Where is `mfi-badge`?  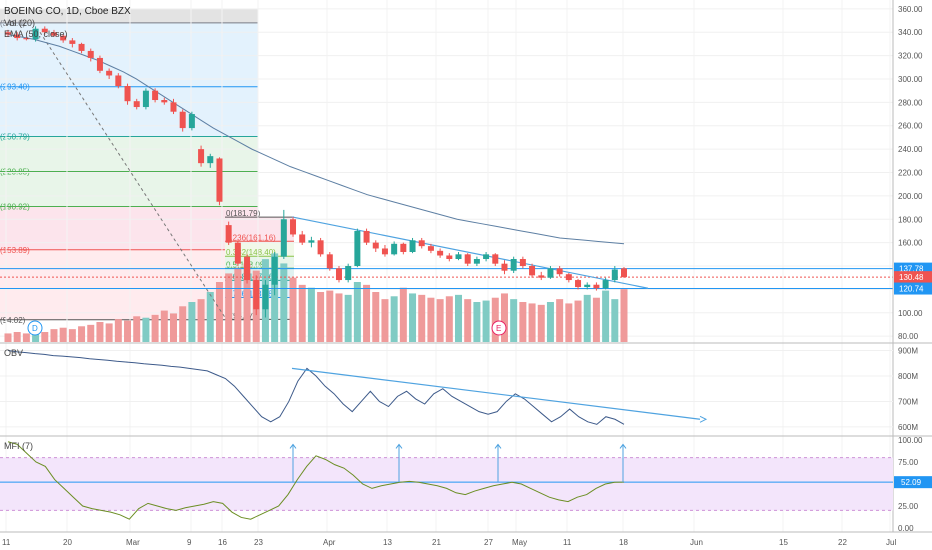
mfi-badge is located at coordinates (913, 482).